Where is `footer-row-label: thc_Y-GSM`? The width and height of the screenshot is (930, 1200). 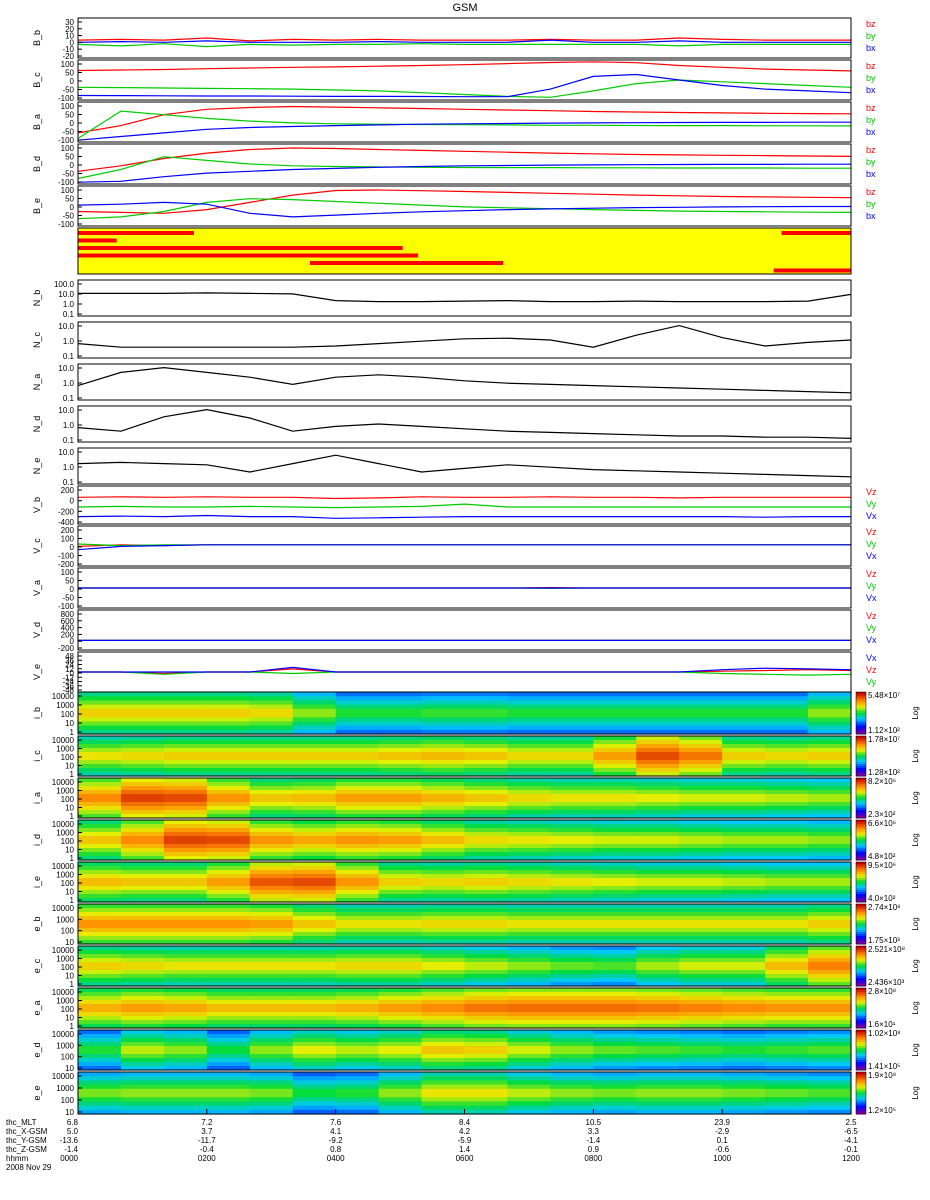 footer-row-label: thc_Y-GSM is located at coordinates (26, 1140).